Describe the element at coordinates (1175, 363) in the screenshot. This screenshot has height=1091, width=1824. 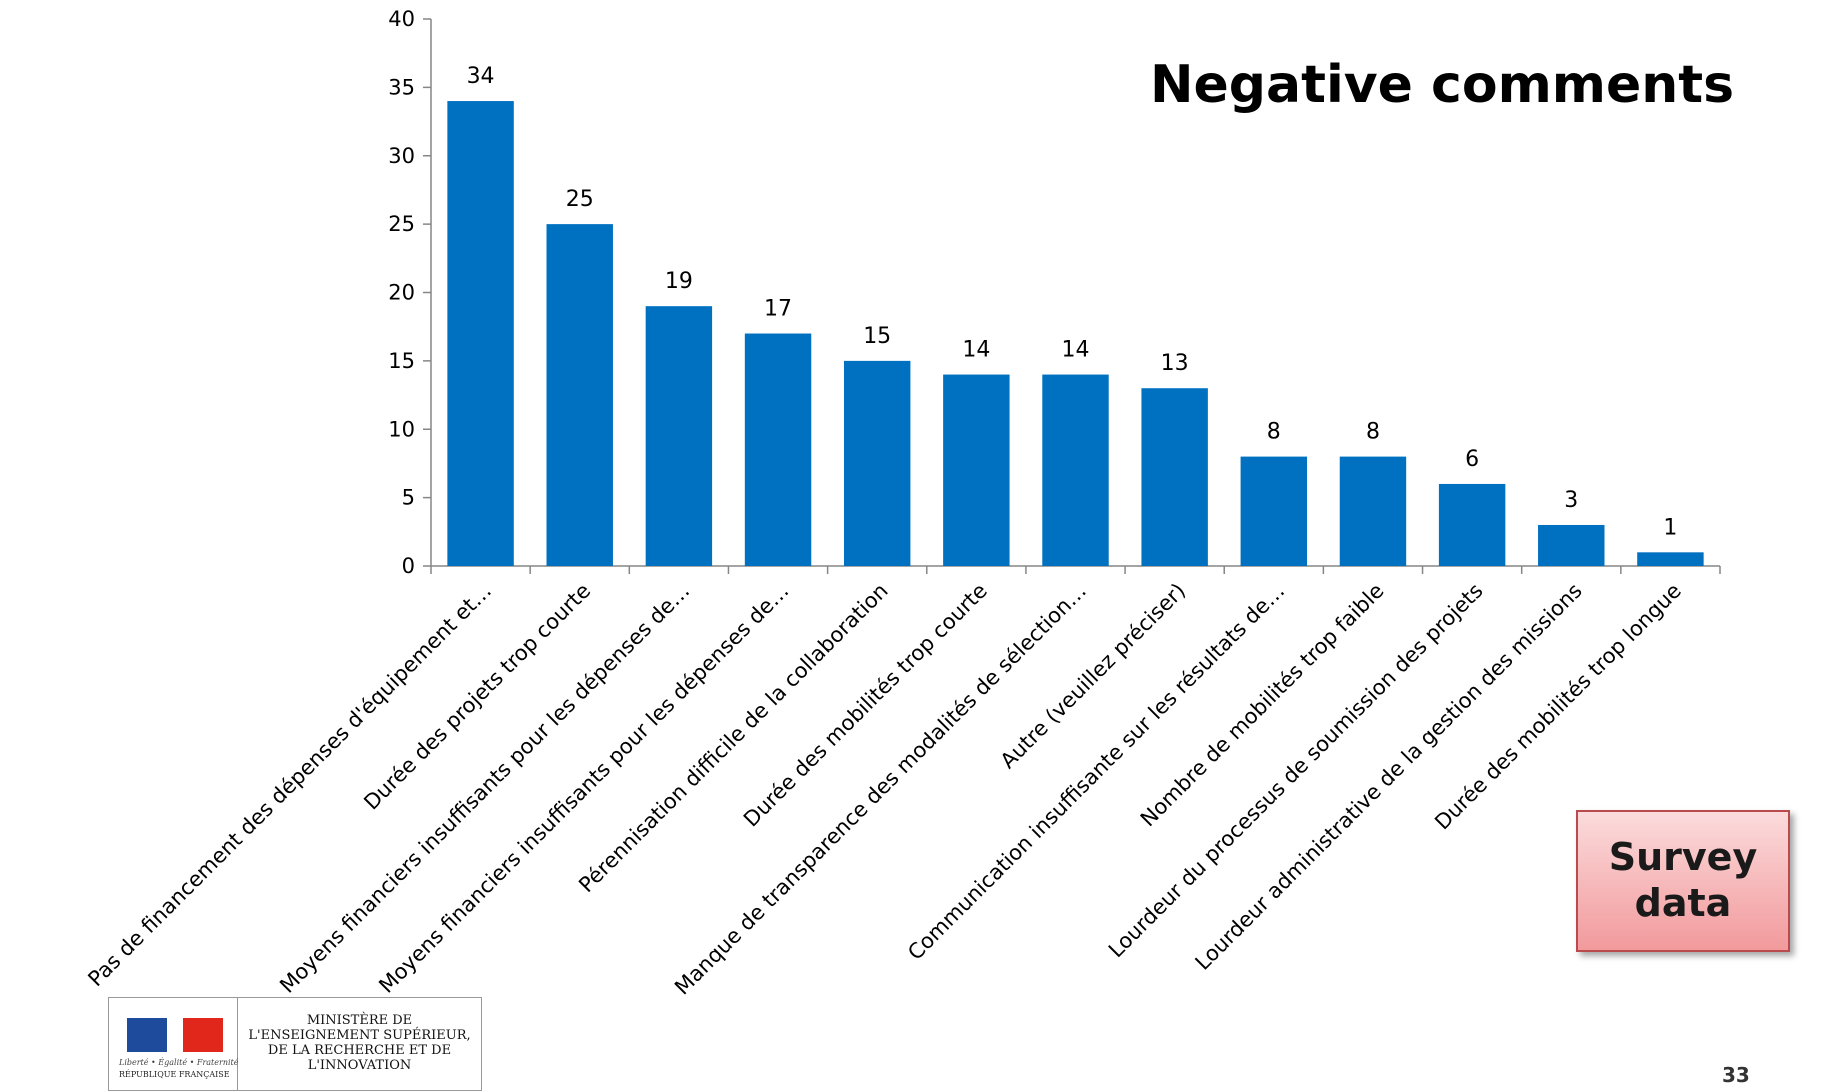
I see `data-label: 13` at that location.